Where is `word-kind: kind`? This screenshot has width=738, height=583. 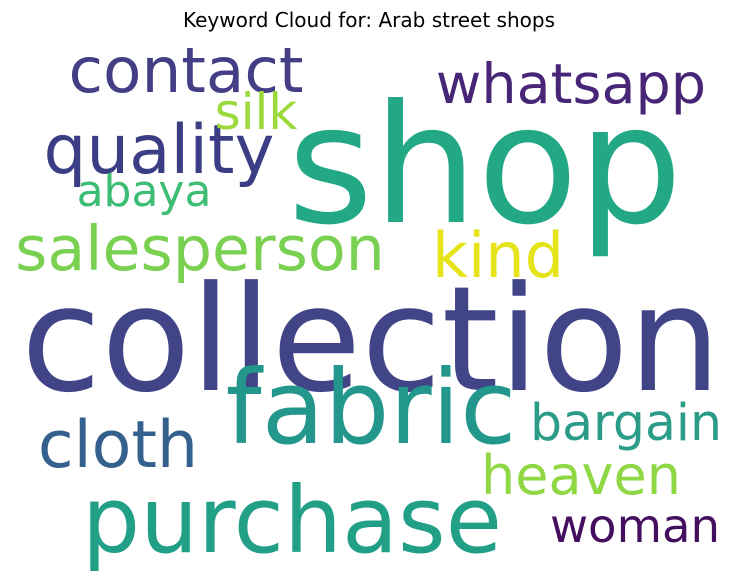 word-kind: kind is located at coordinates (498, 255).